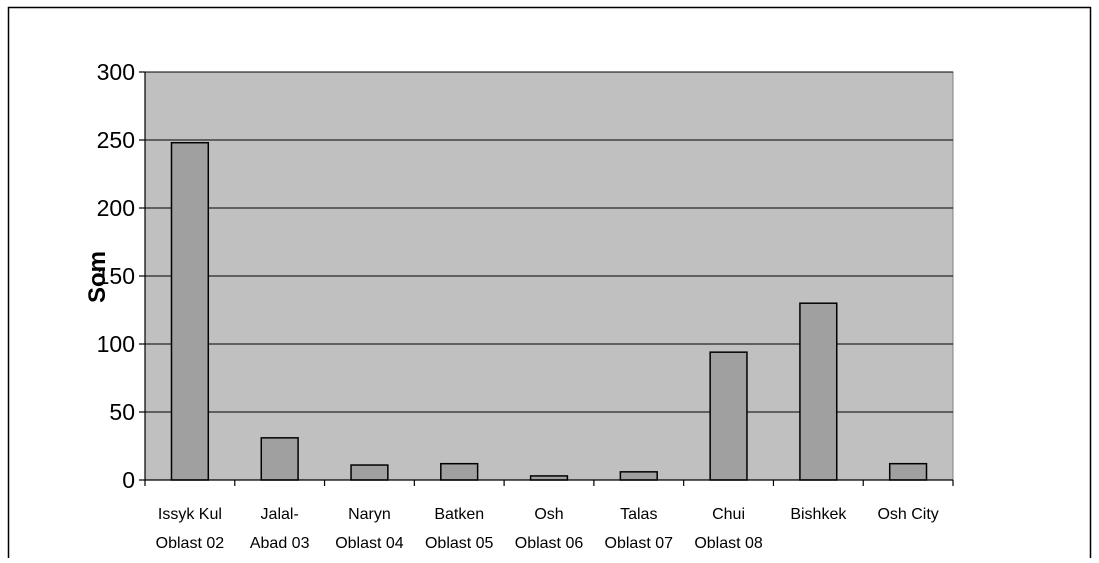  What do you see at coordinates (116, 344) in the screenshot?
I see `y-tick-label: 100` at bounding box center [116, 344].